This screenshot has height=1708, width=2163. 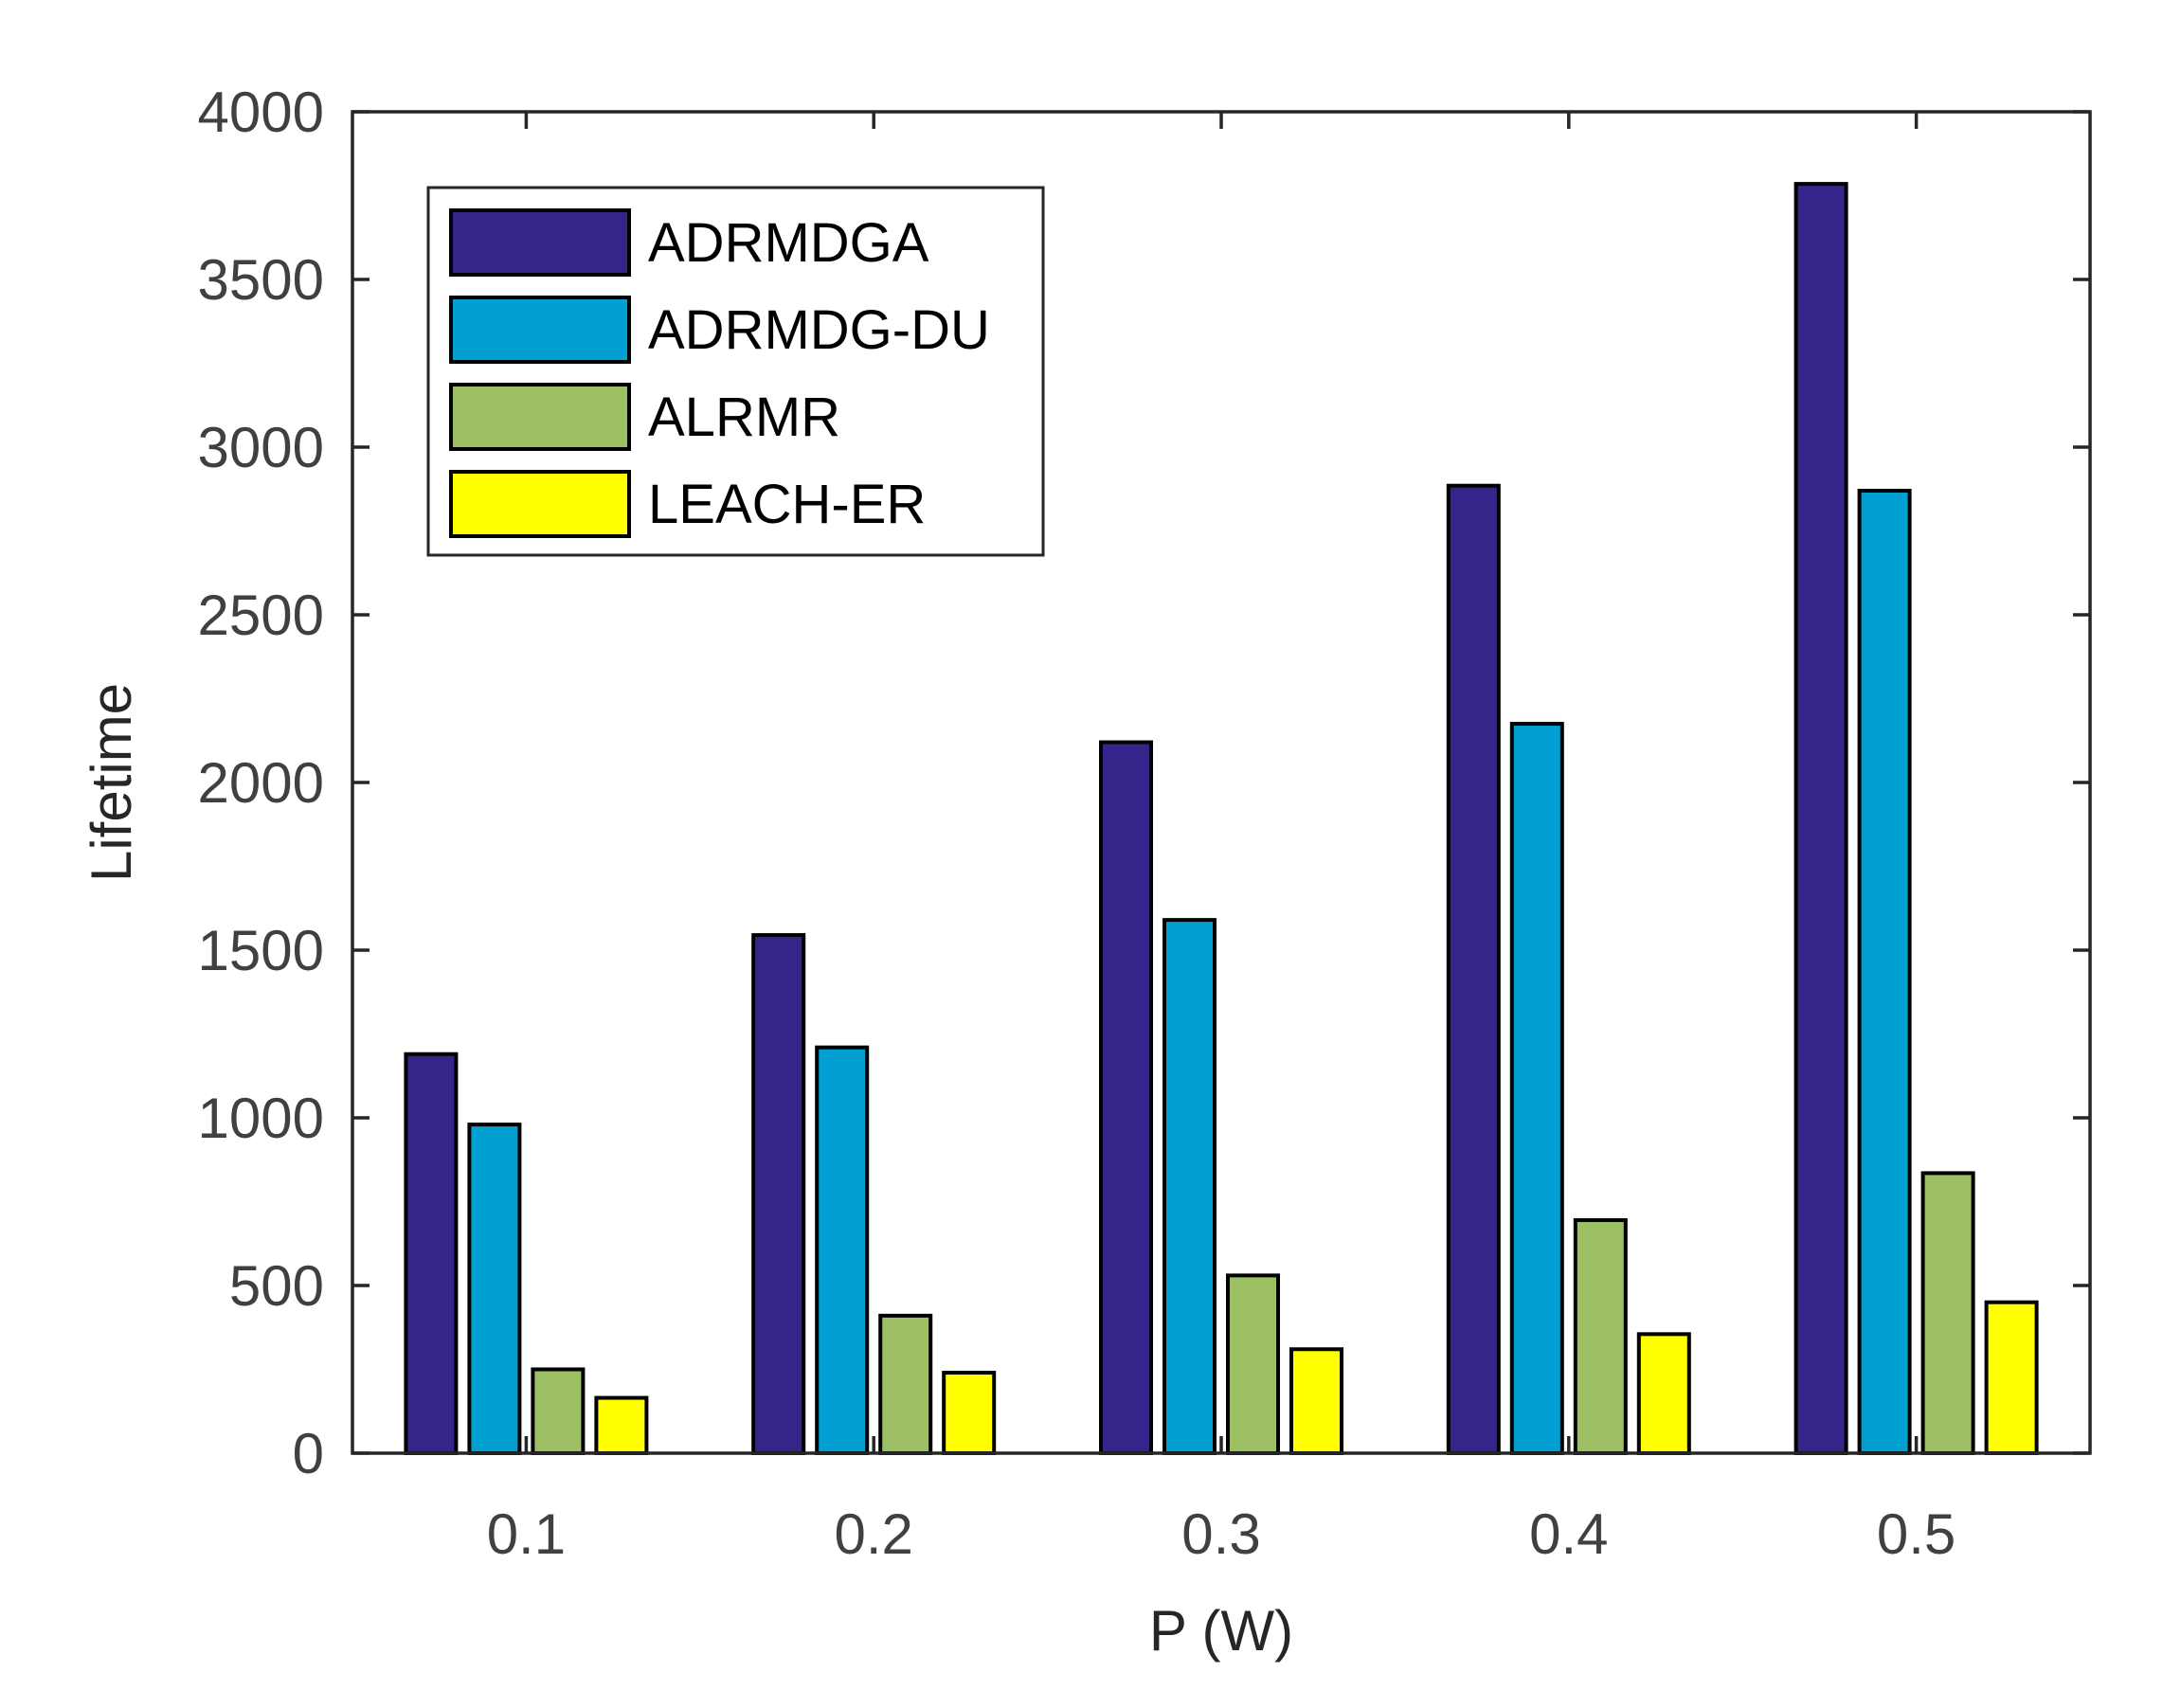 I want to click on x-tick-label: 0.3, so click(x=1220, y=1534).